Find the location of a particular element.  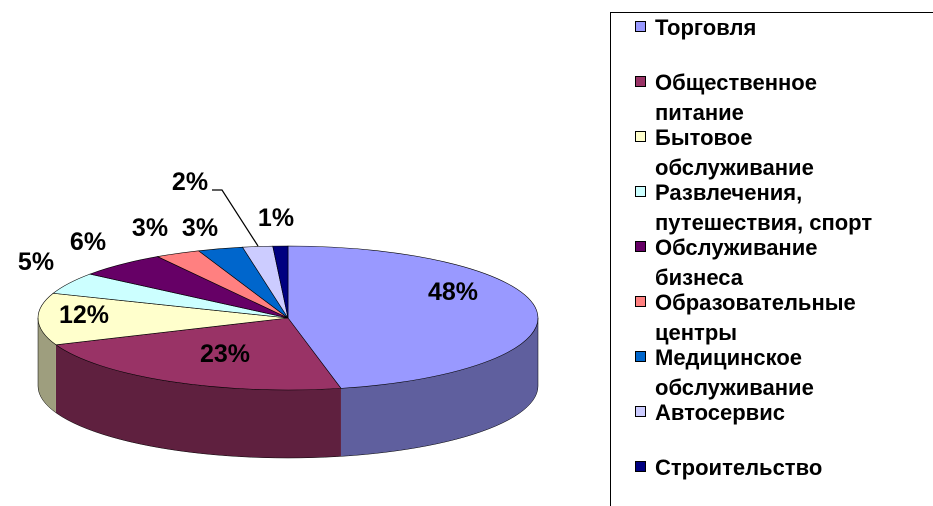

value-label-2: 23% is located at coordinates (225, 354).